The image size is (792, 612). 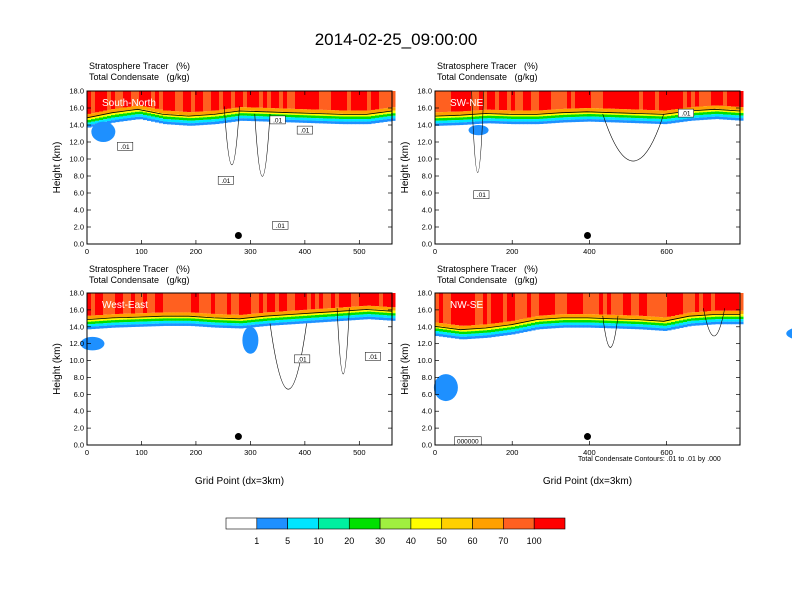 I want to click on y-tick-label: 18.0, so click(x=424, y=91).